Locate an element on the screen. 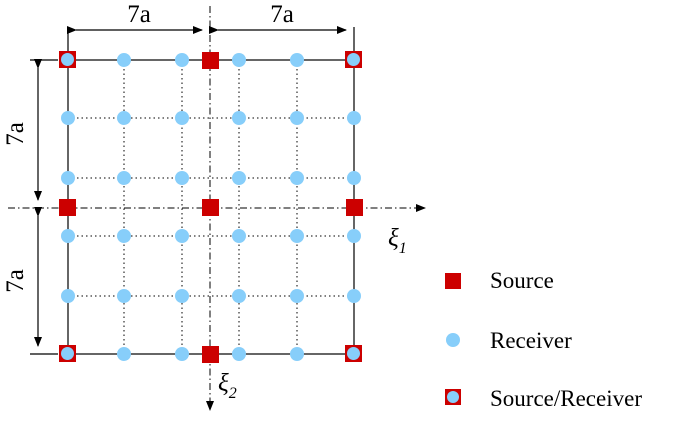 The width and height of the screenshot is (683, 423). dimension-label-top-right: 7a is located at coordinates (282, 14).